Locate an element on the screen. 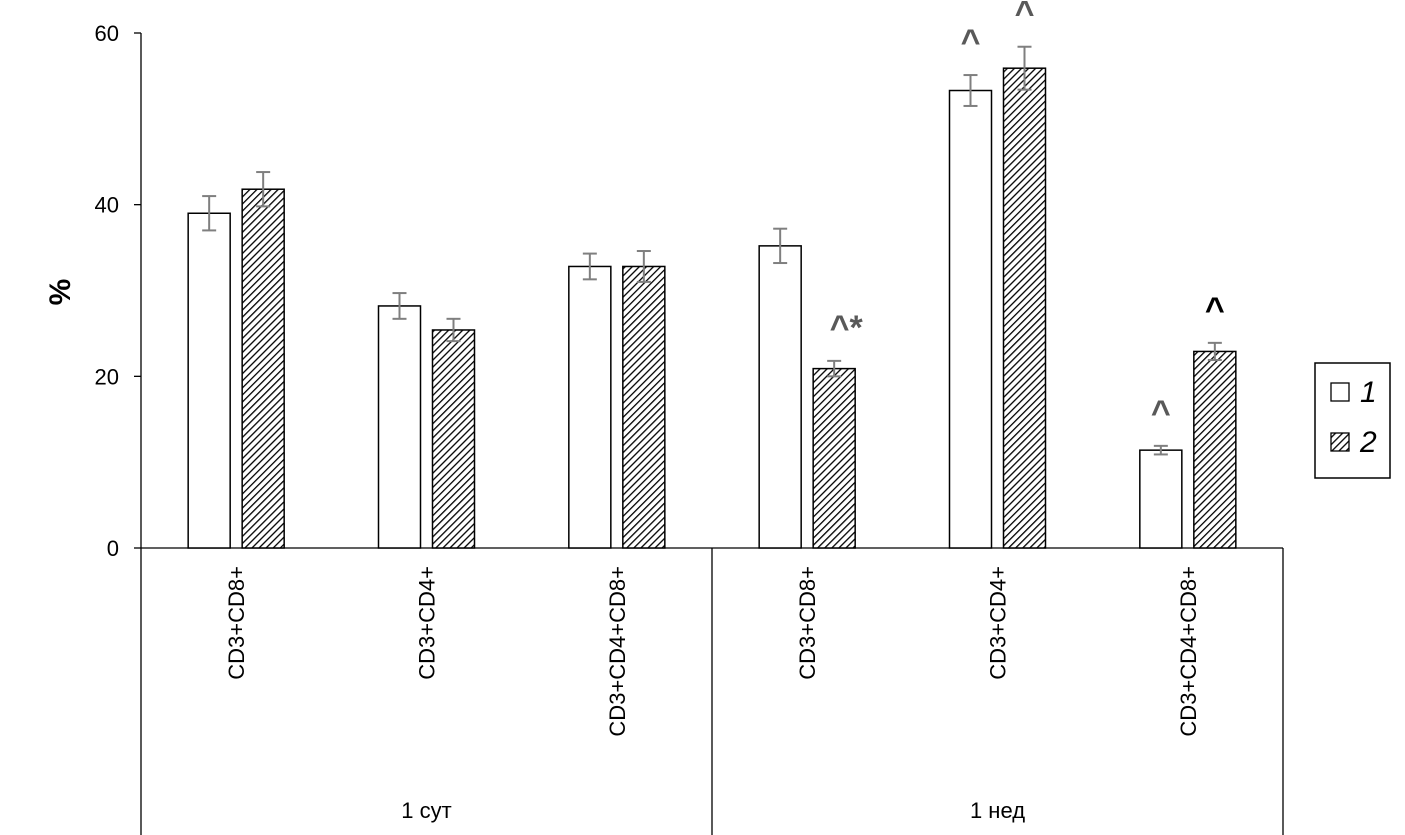 Image resolution: width=1405 pixels, height=835 pixels. legend-label-1: 1 is located at coordinates (1368, 392).